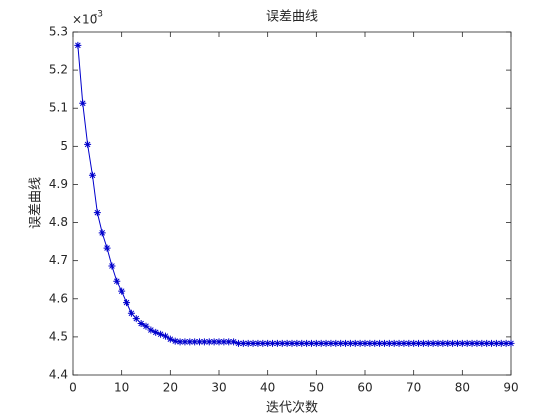 The width and height of the screenshot is (560, 420). Describe the element at coordinates (58, 108) in the screenshot. I see `y-tick-label: 5.1` at that location.